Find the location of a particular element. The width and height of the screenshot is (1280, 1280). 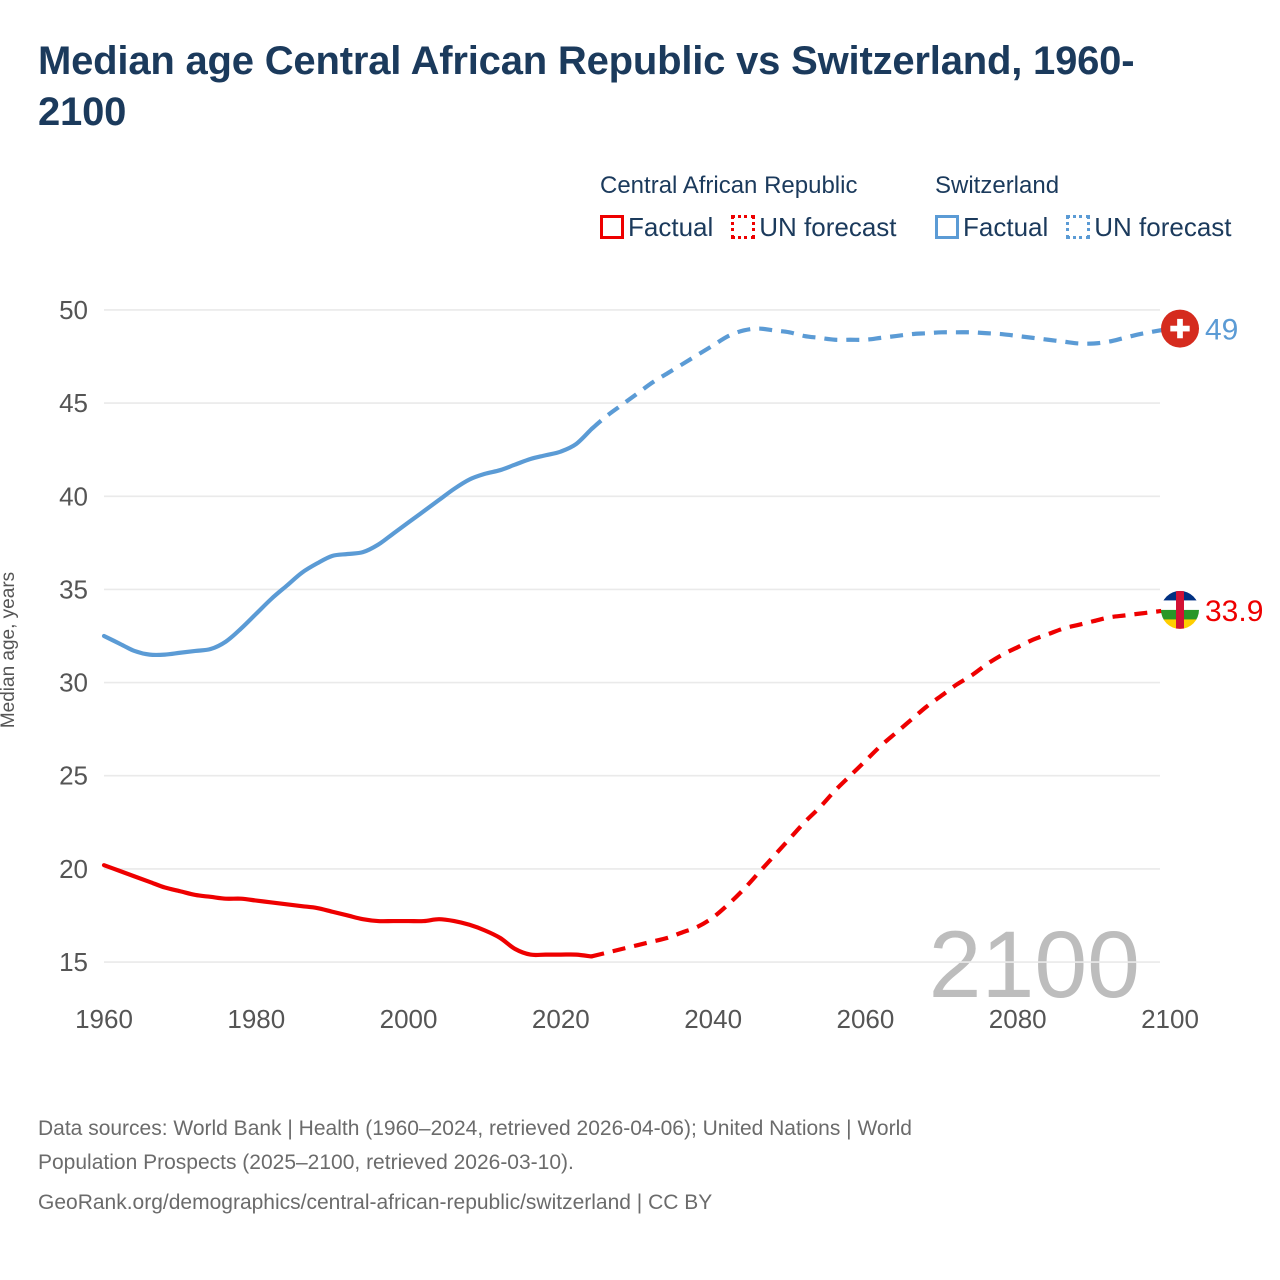

series-endpoints: 49 33.9 is located at coordinates (1212, 469).